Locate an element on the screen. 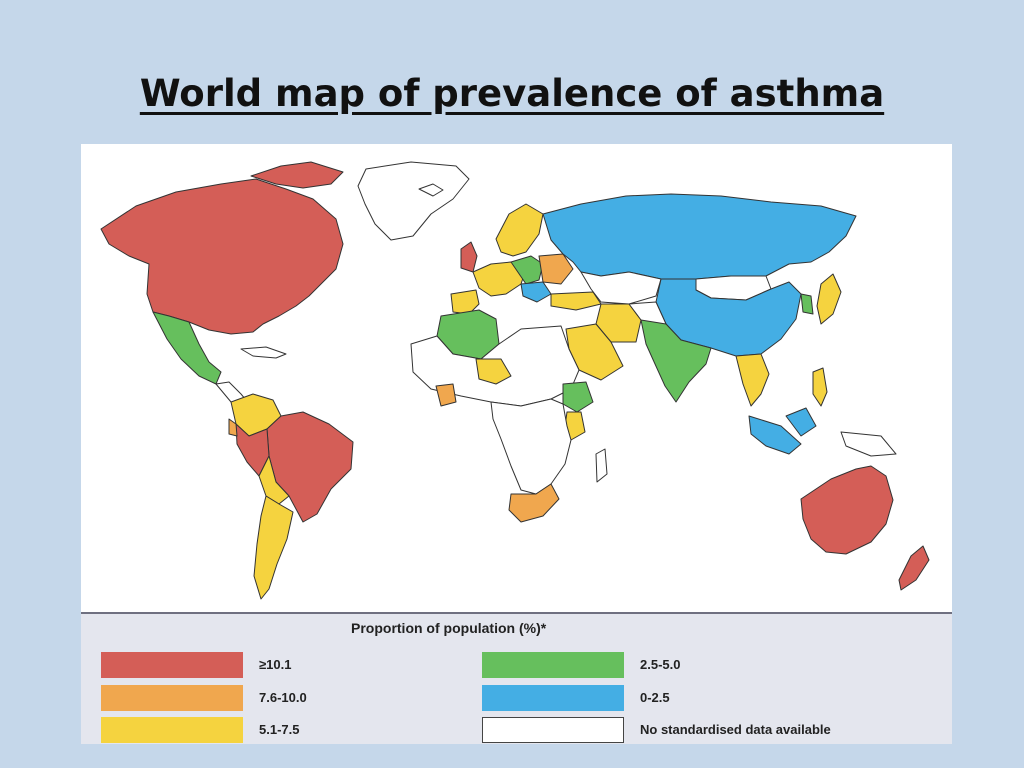 This screenshot has width=1024, height=768. legend-title: Proportion of population (%)* is located at coordinates (449, 628).